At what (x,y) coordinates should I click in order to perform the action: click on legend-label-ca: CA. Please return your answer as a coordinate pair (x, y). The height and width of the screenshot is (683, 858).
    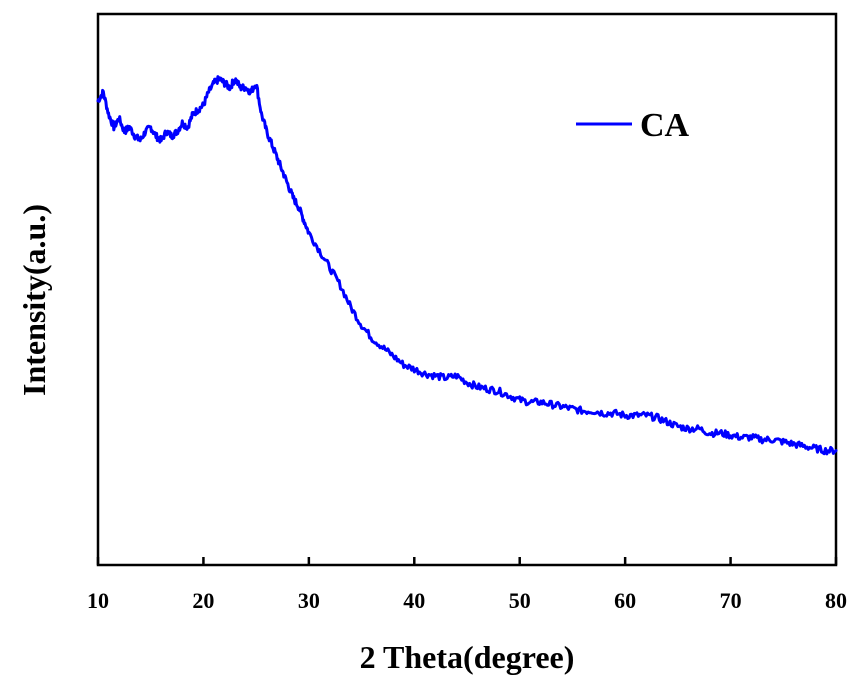
    Looking at the image, I should click on (665, 125).